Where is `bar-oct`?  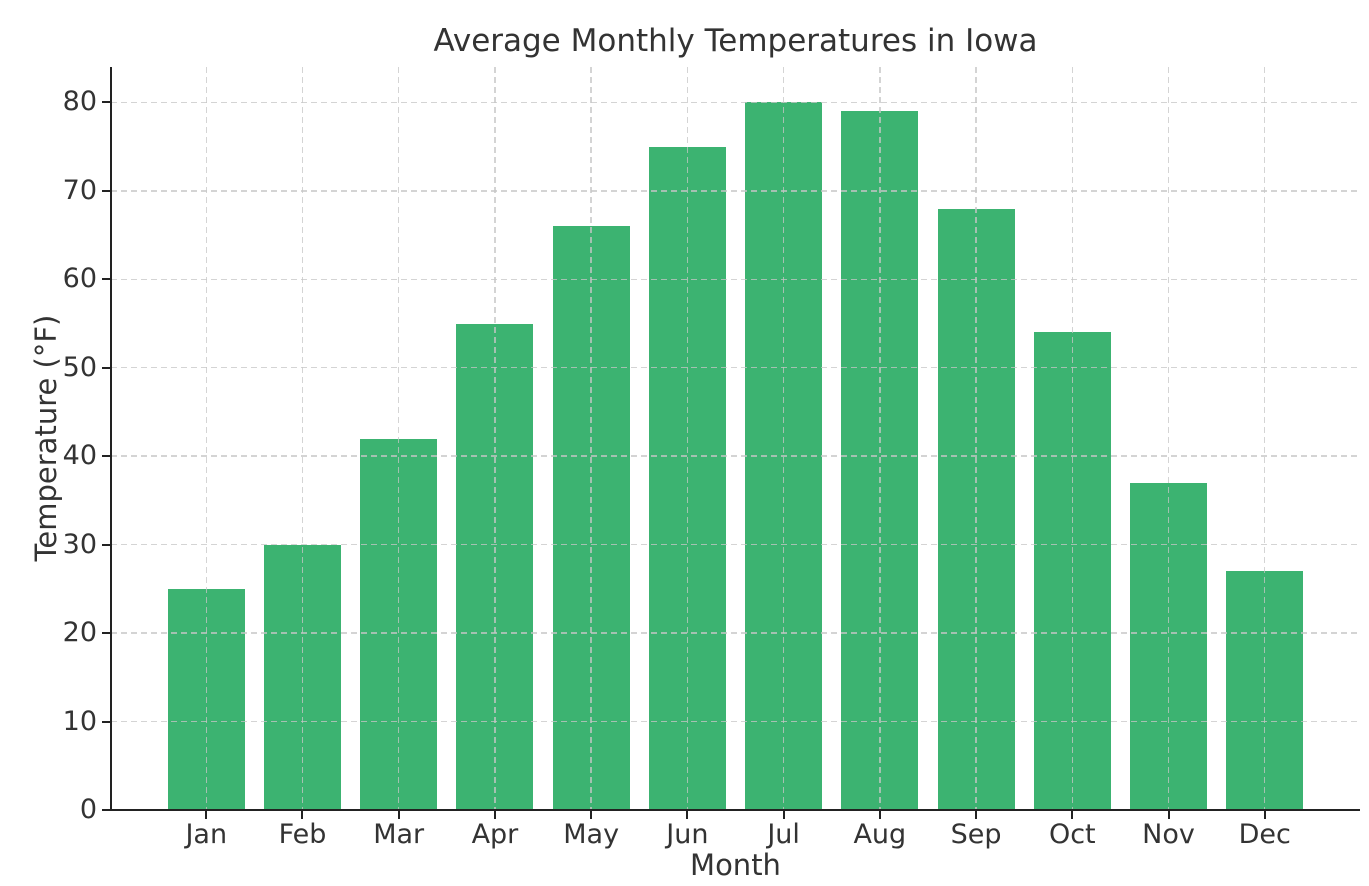
bar-oct is located at coordinates (1072, 571).